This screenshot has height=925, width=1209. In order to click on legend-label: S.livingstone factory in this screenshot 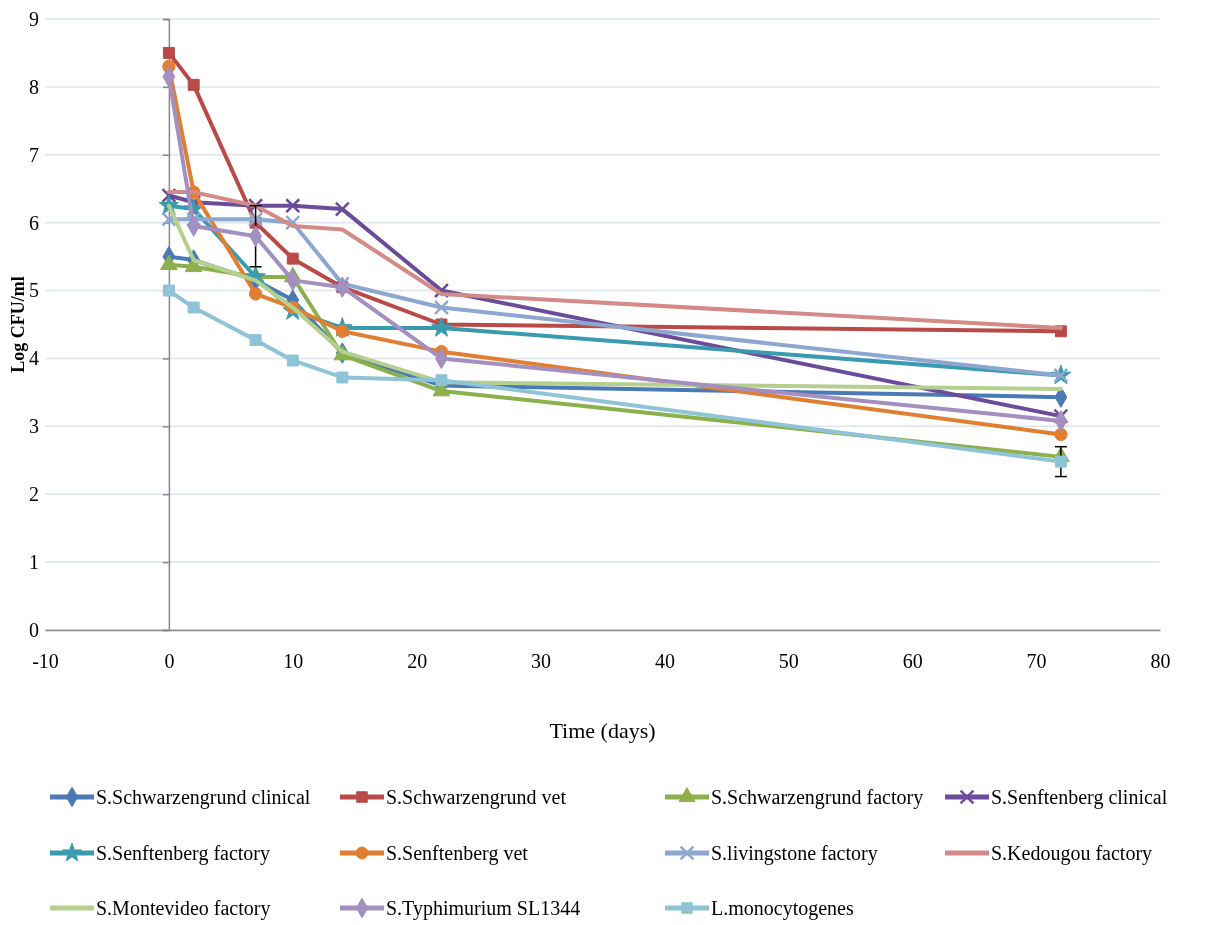, I will do `click(794, 853)`.